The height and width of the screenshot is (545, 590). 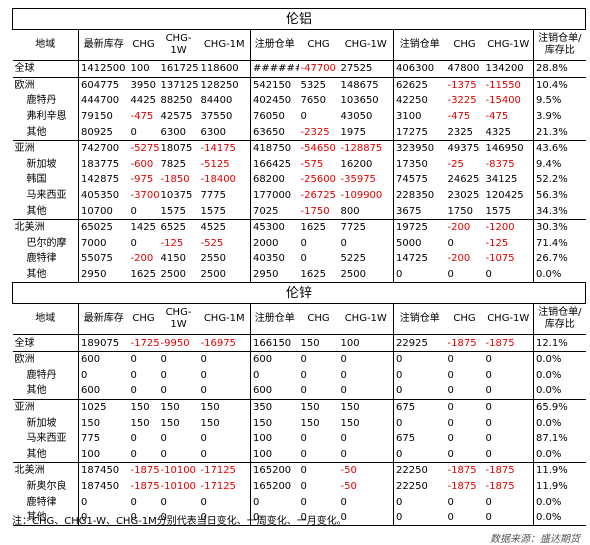 What do you see at coordinates (464, 69) in the screenshot?
I see `value-cell: 47800` at bounding box center [464, 69].